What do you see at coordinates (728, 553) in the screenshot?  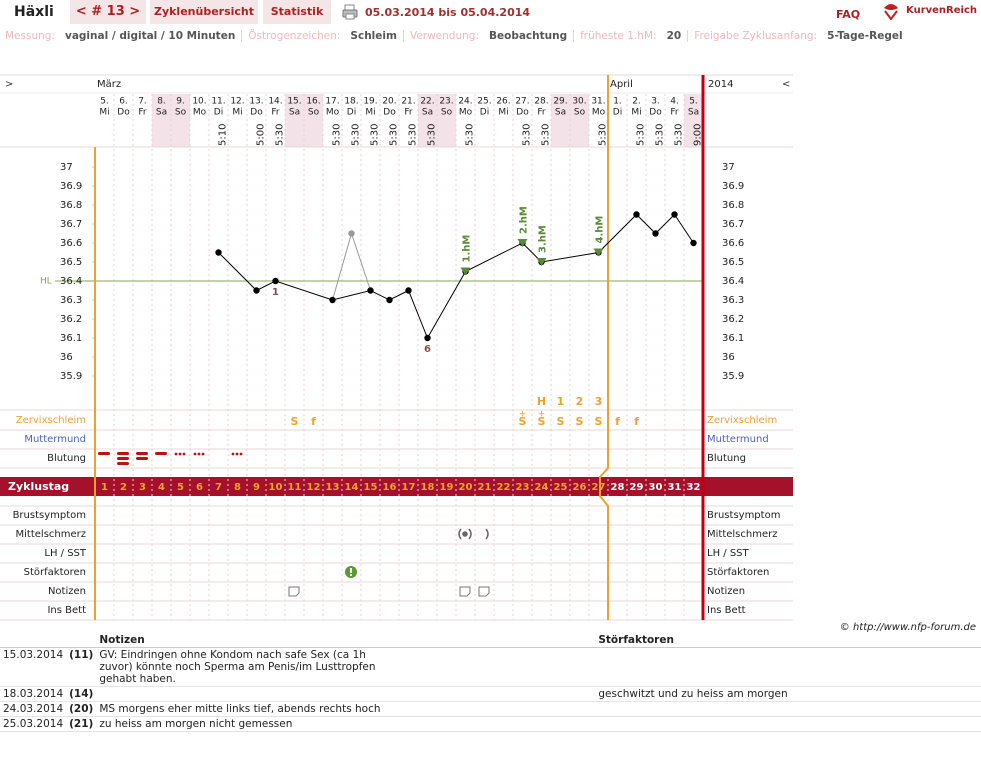 I see `row-label: LH / SST` at bounding box center [728, 553].